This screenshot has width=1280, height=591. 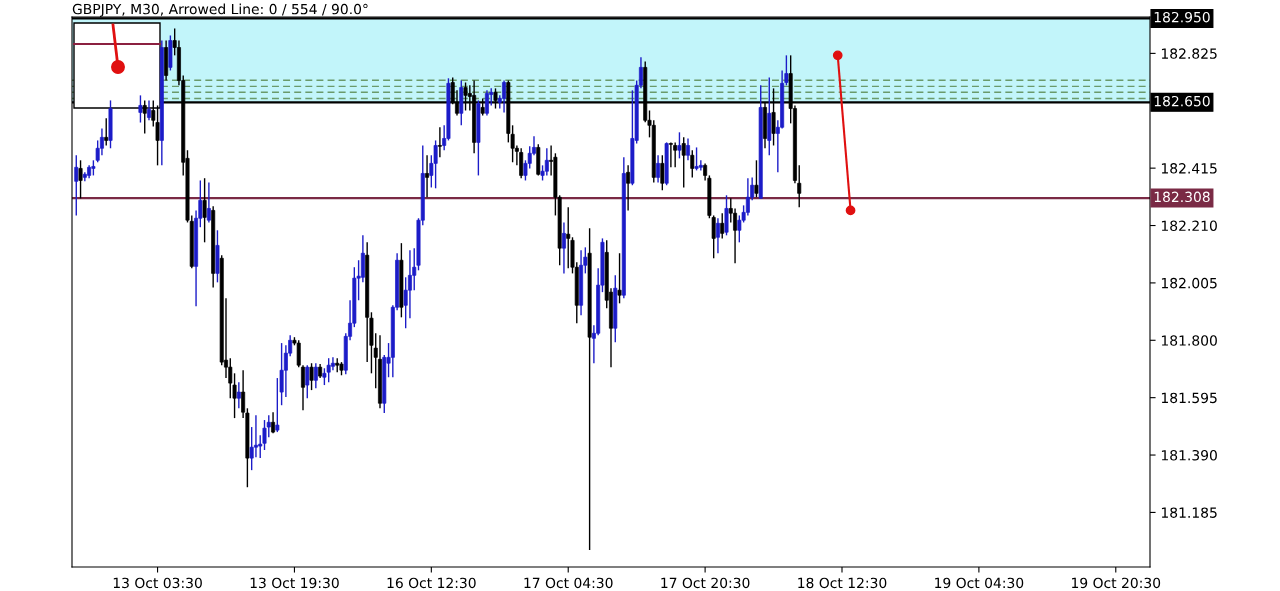 I want to click on y-tick-label: 182.415, so click(x=1189, y=168).